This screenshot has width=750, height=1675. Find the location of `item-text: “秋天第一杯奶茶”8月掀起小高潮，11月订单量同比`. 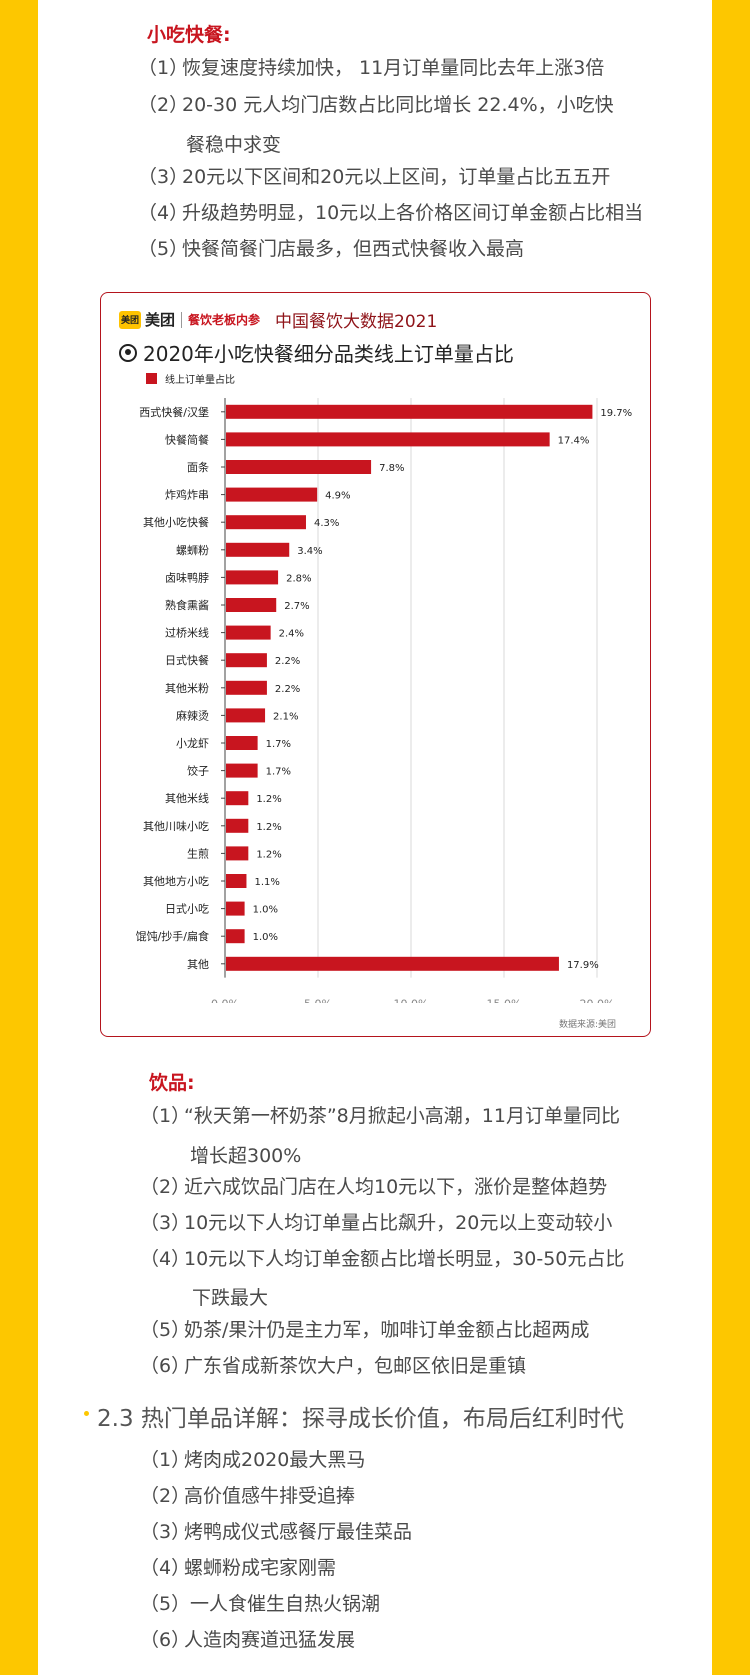

item-text: “秋天第一杯奶茶”8月掀起小高潮，11月订单量同比 is located at coordinates (402, 1116).